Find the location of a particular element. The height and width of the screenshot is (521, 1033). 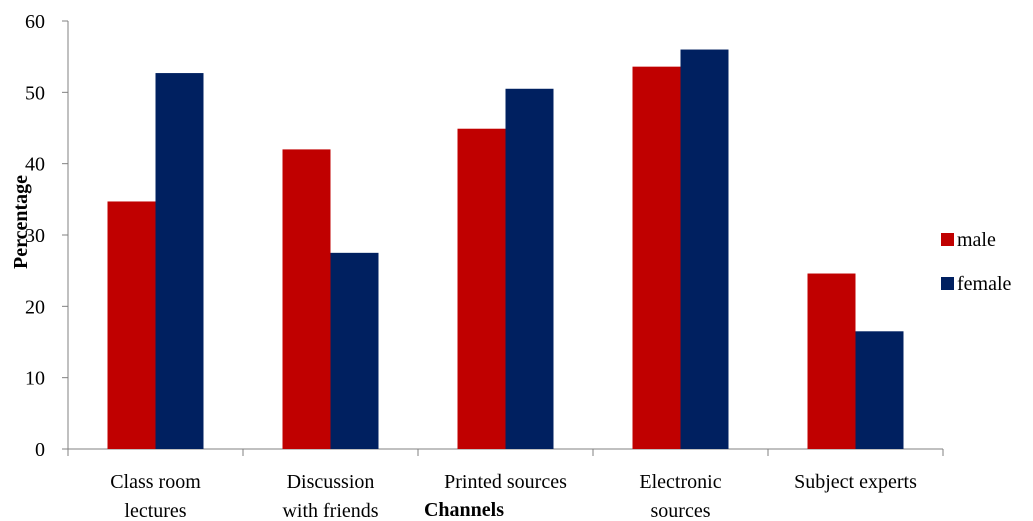

y-tick-label: 40 is located at coordinates (35, 165).